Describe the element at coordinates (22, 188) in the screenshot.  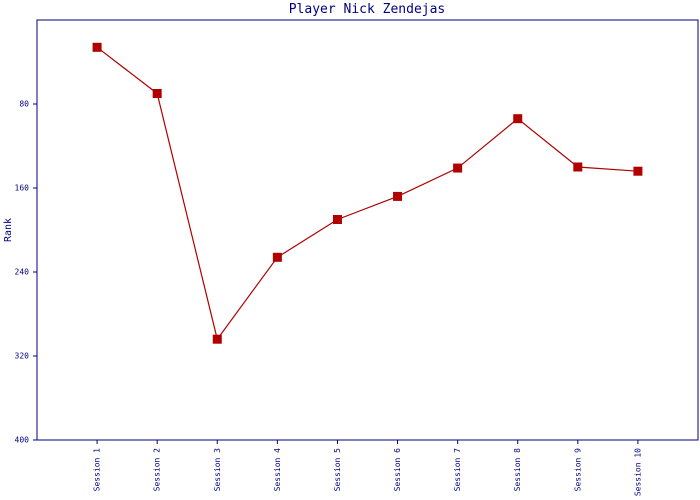
I see `y-tick-label: 160` at that location.